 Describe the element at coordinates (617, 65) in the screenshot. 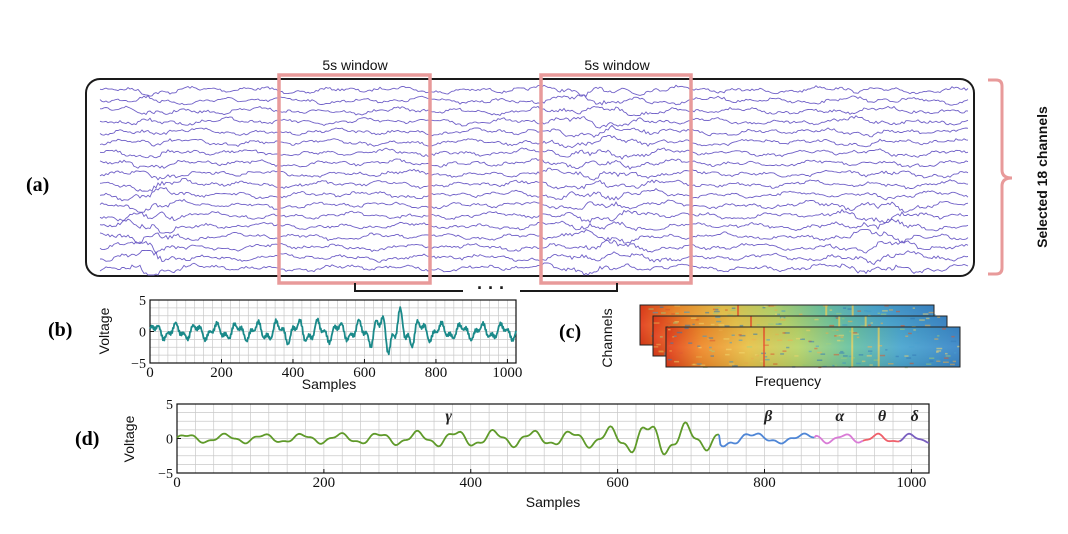

I see `window-label-2: 5s window` at that location.